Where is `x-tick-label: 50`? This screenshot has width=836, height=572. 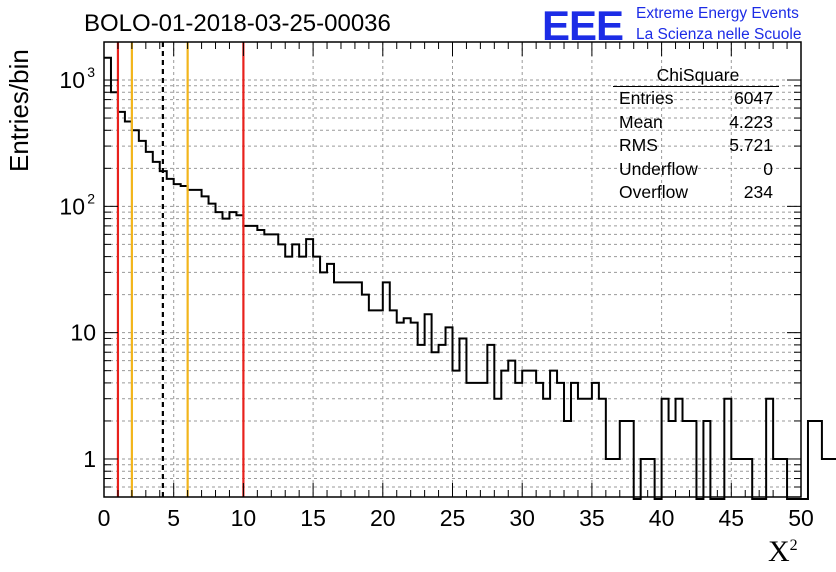 x-tick-label: 50 is located at coordinates (801, 518).